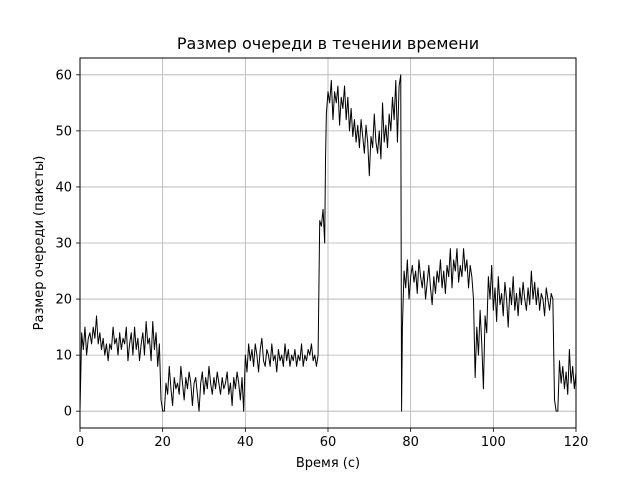 The image size is (640, 480). What do you see at coordinates (80, 442) in the screenshot?
I see `x-tick-label: 0` at bounding box center [80, 442].